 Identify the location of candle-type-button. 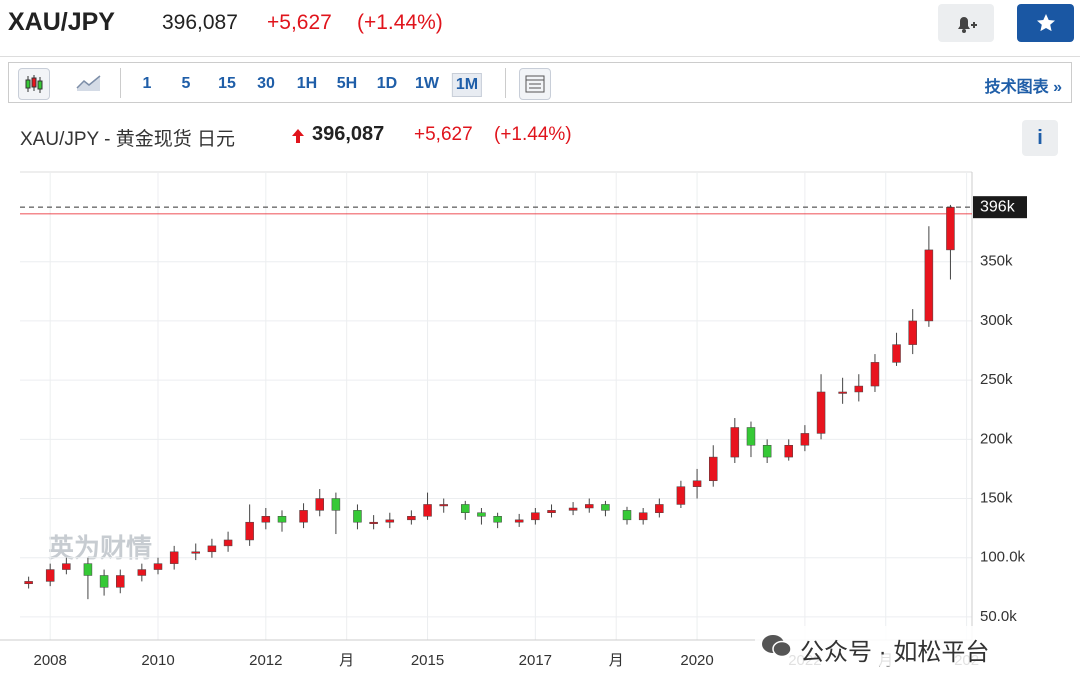
(34, 84).